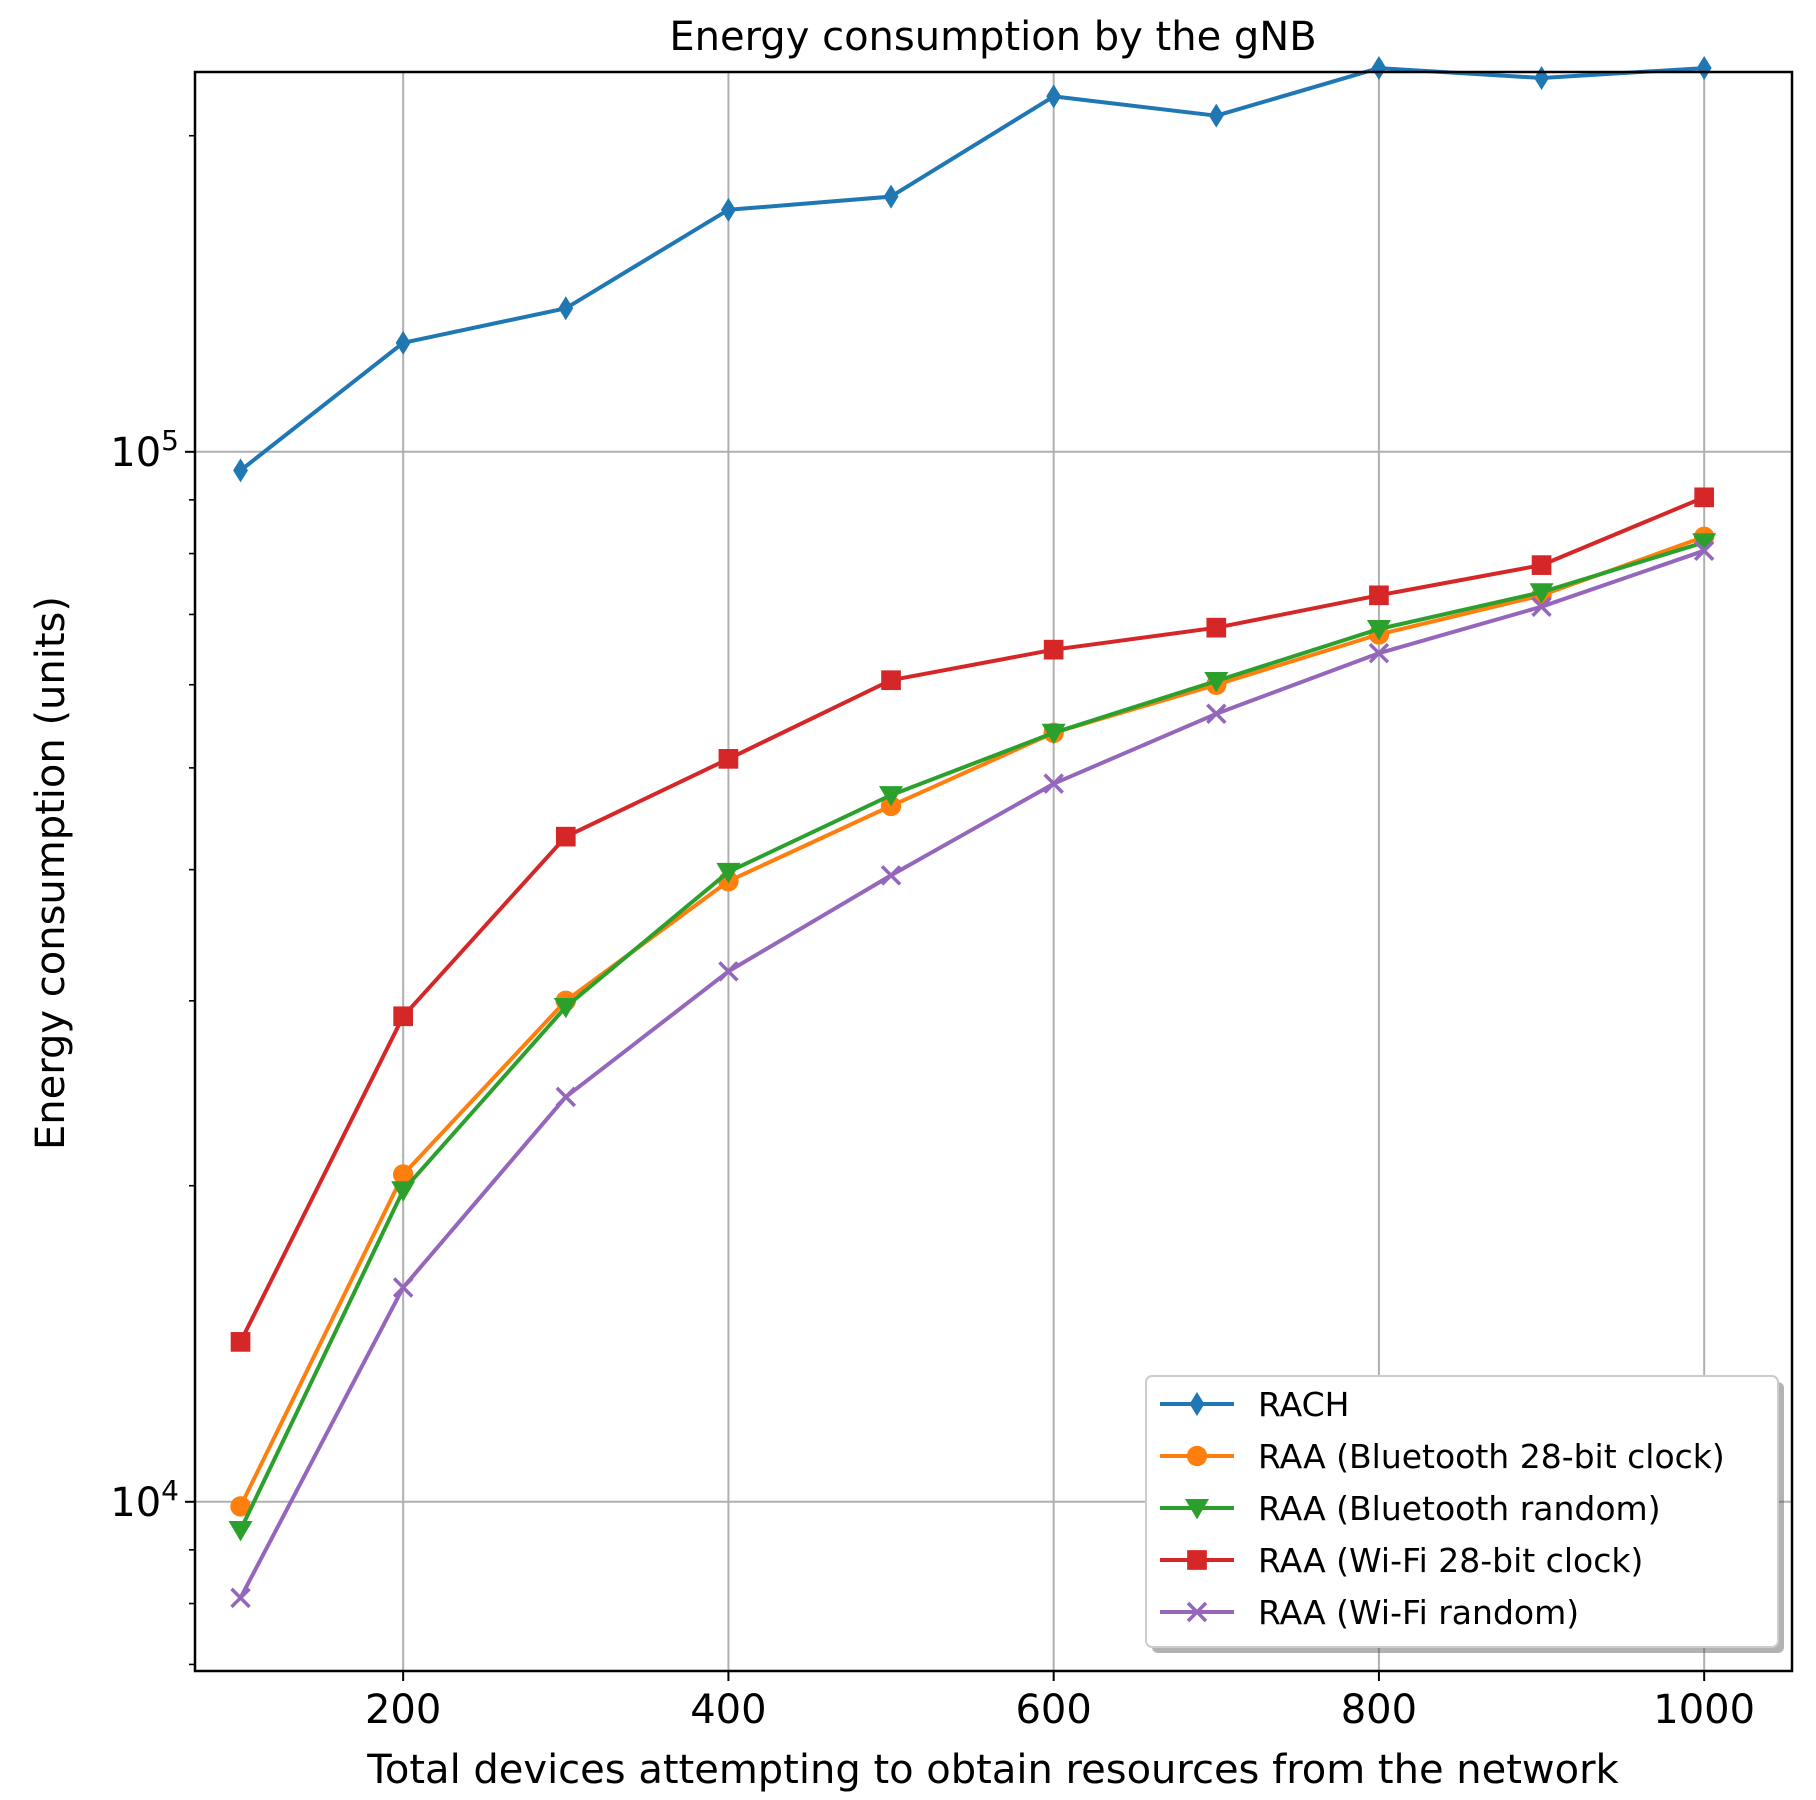  What do you see at coordinates (51, 873) in the screenshot?
I see `y-axis-label: Energy consumption (units)` at bounding box center [51, 873].